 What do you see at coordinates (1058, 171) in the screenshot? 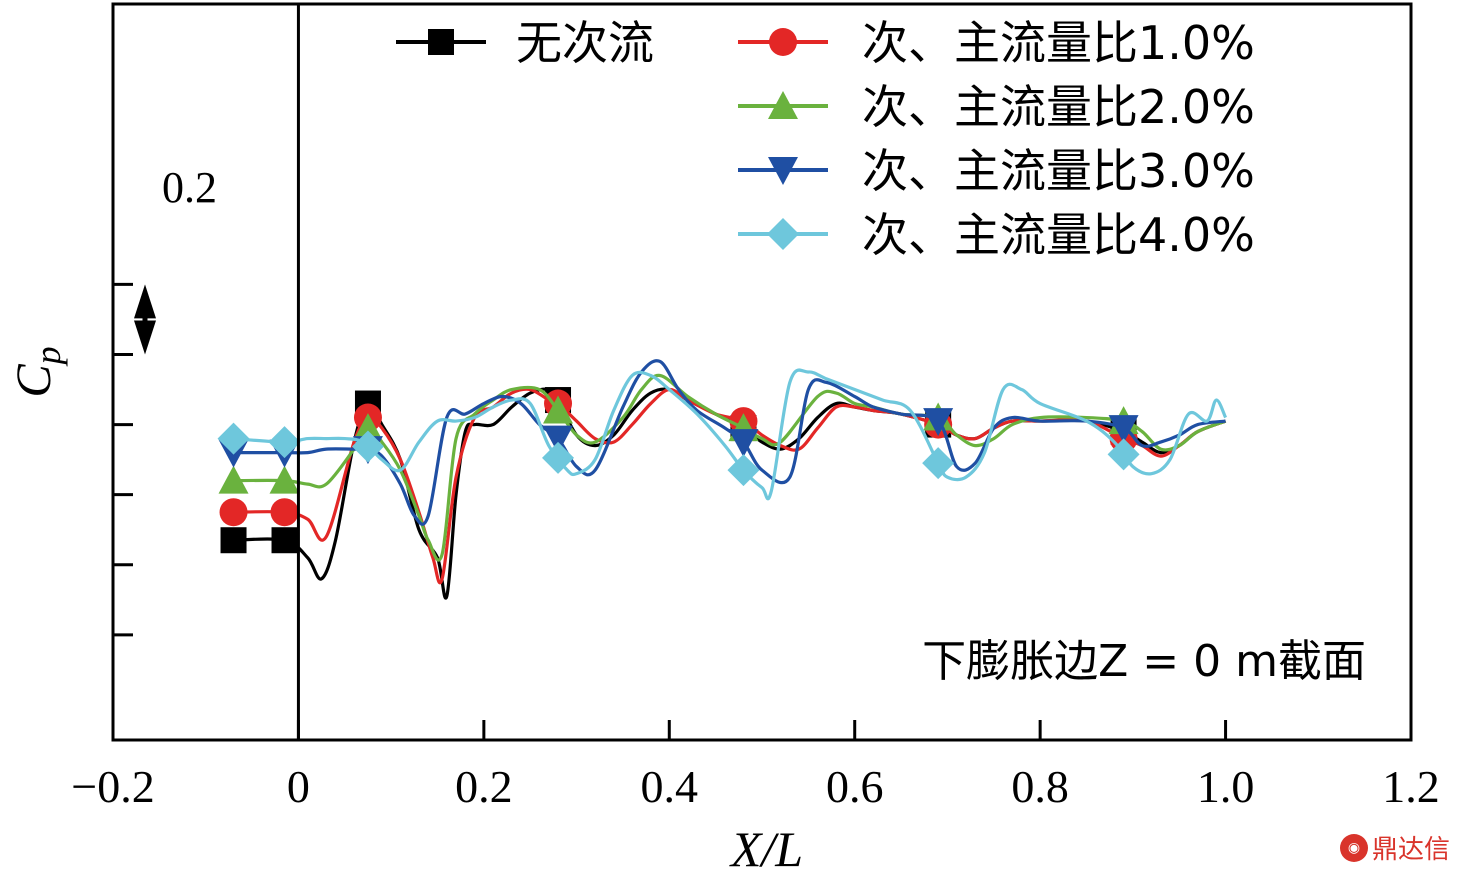
I see `legend-label: 次、主流量比3.0%` at bounding box center [1058, 171].